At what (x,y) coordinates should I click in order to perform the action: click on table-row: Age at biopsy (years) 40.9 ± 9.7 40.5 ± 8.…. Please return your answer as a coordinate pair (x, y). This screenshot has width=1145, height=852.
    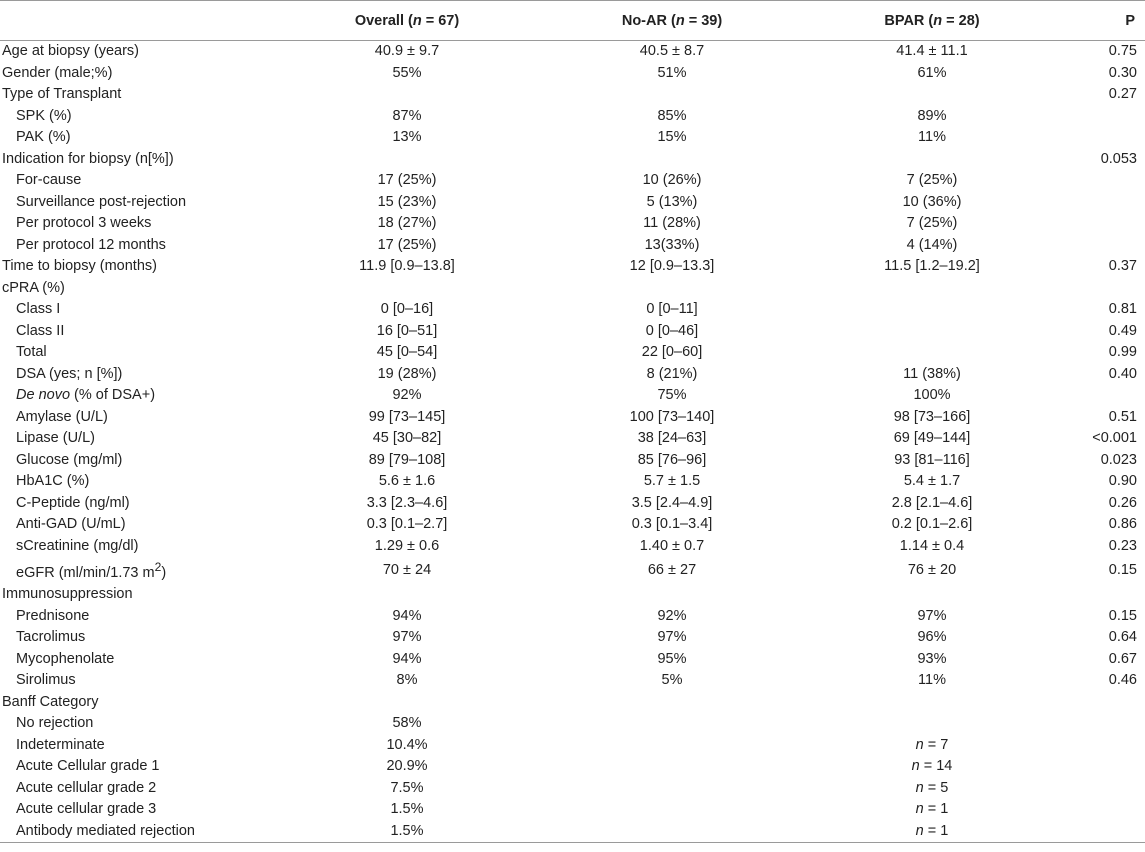
    Looking at the image, I should click on (572, 52).